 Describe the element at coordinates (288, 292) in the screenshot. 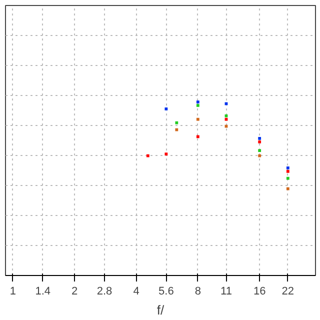

I see `x-tick-label: 22` at that location.